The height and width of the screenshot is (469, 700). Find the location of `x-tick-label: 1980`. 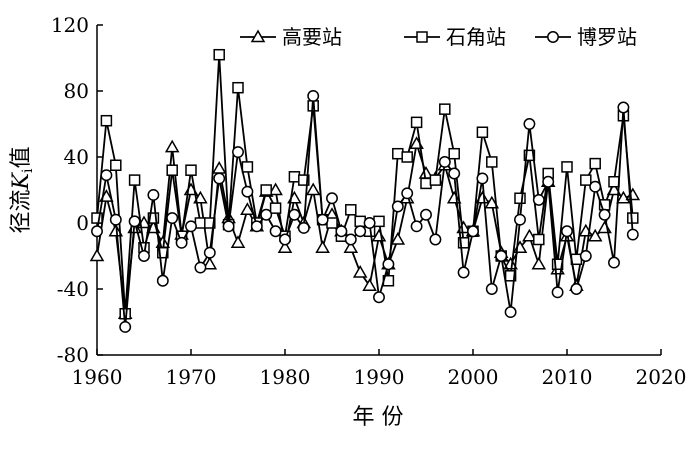

x-tick-label: 1980 is located at coordinates (285, 377).